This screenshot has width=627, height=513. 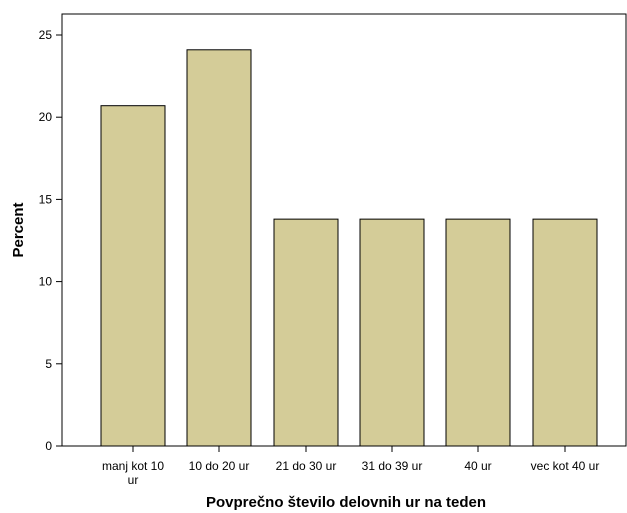 I want to click on x-tick-label: 10 do 20 ur, so click(x=219, y=466).